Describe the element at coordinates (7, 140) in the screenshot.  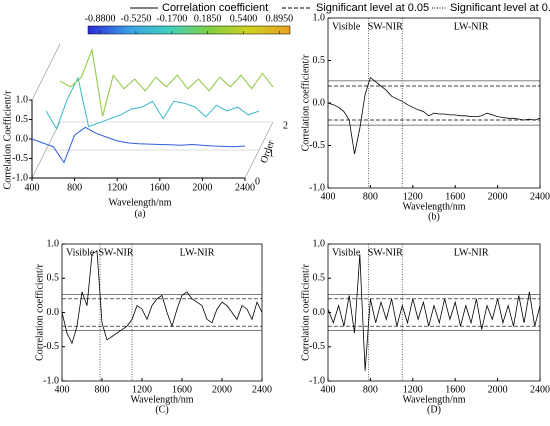
I see `y-axis-label: Correlation Coefficient/r` at that location.